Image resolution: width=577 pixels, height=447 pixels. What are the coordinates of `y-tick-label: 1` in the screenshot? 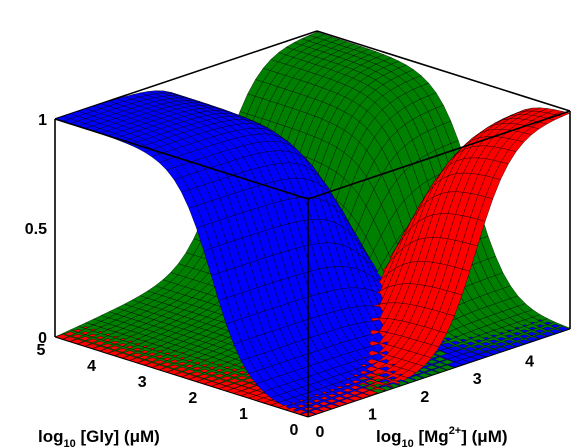 It's located at (372, 414).